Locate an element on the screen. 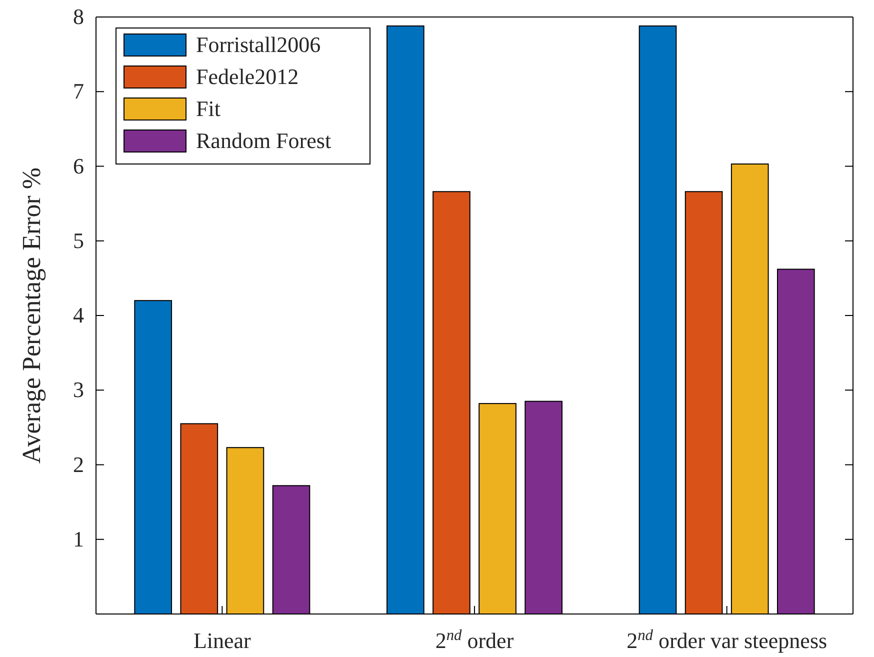 Image resolution: width=874 pixels, height=657 pixels. legend-label: Fit is located at coordinates (208, 108).